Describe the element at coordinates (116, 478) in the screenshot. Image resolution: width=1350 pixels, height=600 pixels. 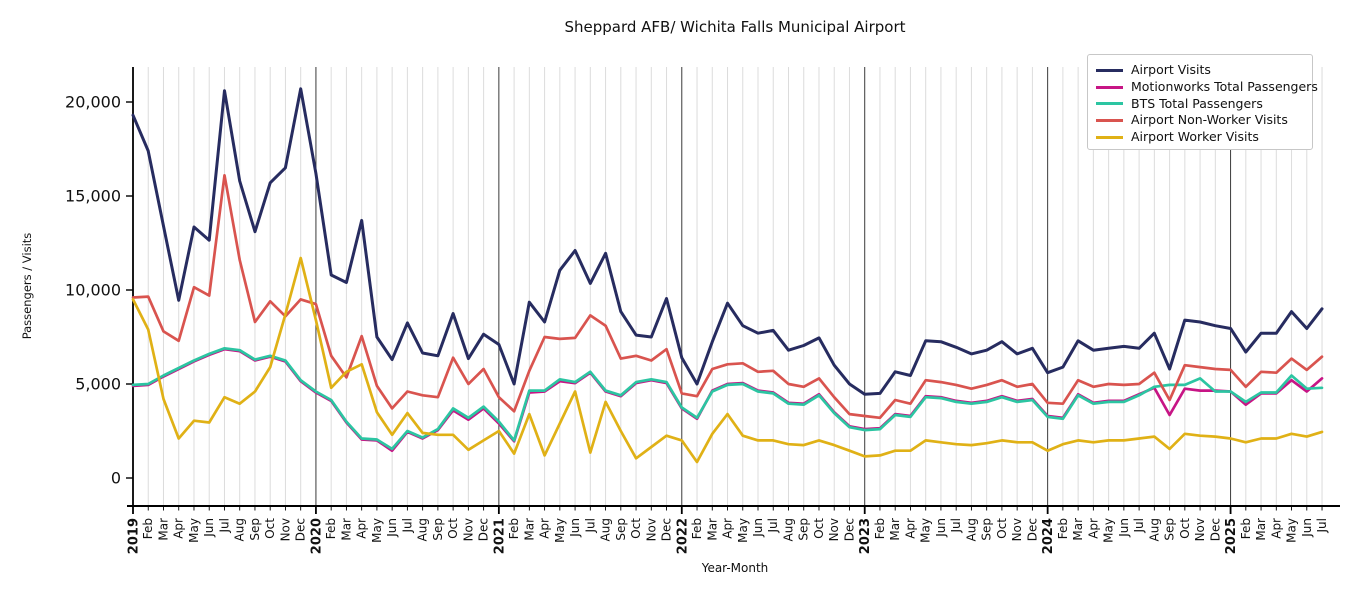
I see `y-tick-label: 0` at that location.